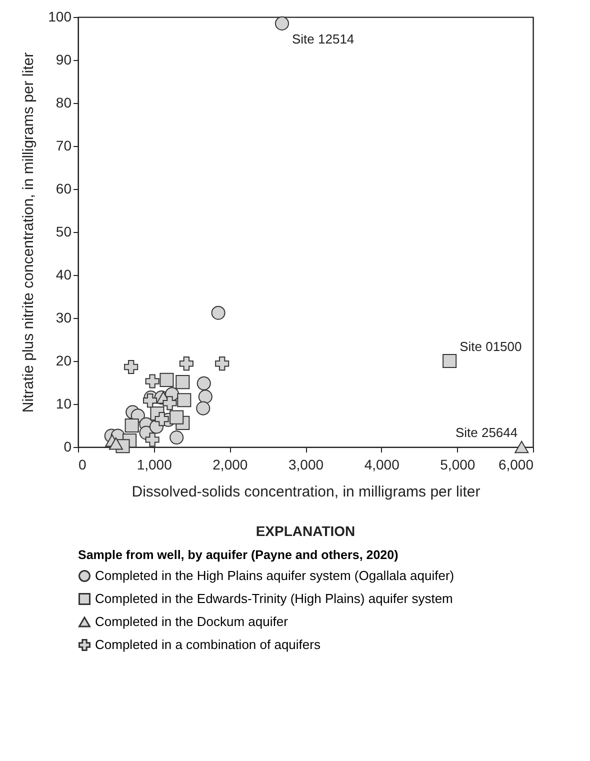 The width and height of the screenshot is (590, 761). I want to click on x-tick-label: 4,000, so click(382, 464).